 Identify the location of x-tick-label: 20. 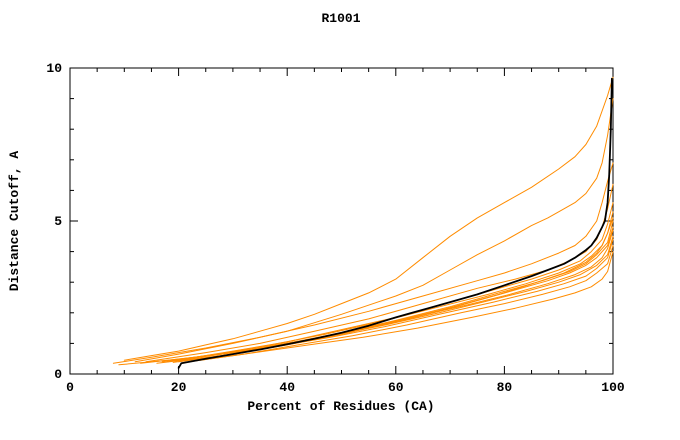
(179, 387).